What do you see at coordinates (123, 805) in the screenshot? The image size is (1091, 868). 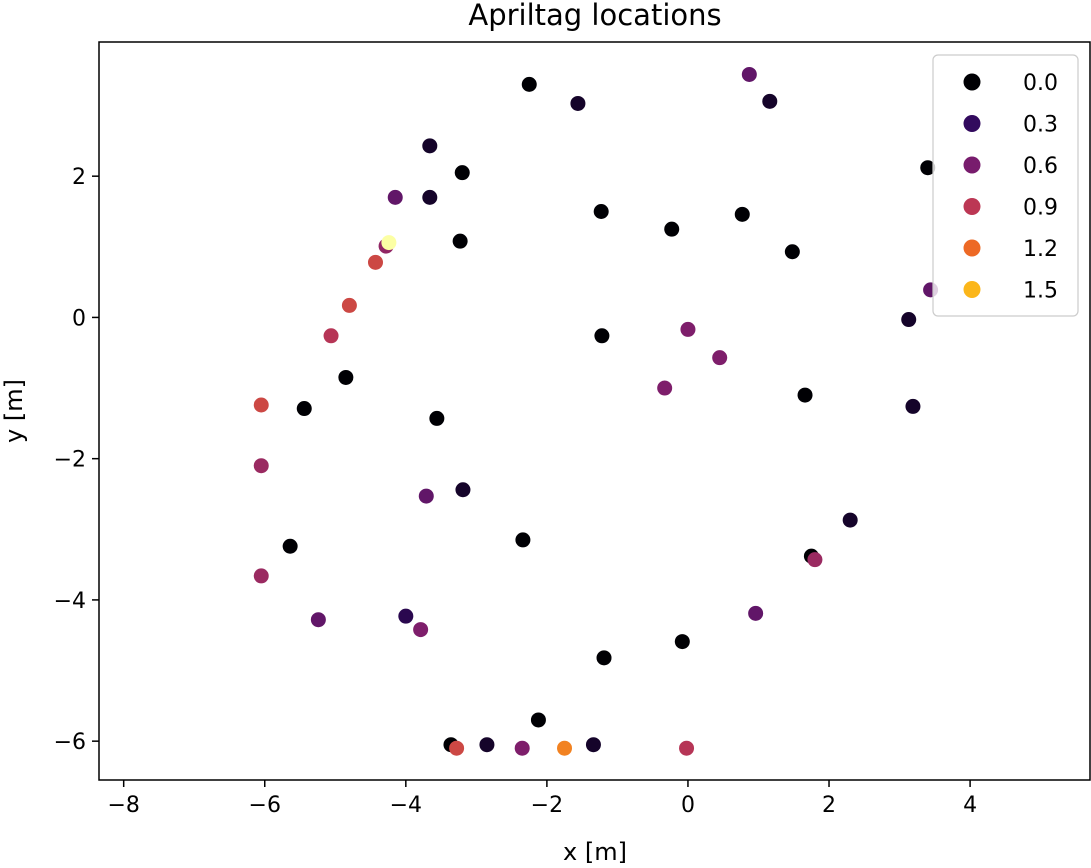 I see `x-tick-label: −8` at bounding box center [123, 805].